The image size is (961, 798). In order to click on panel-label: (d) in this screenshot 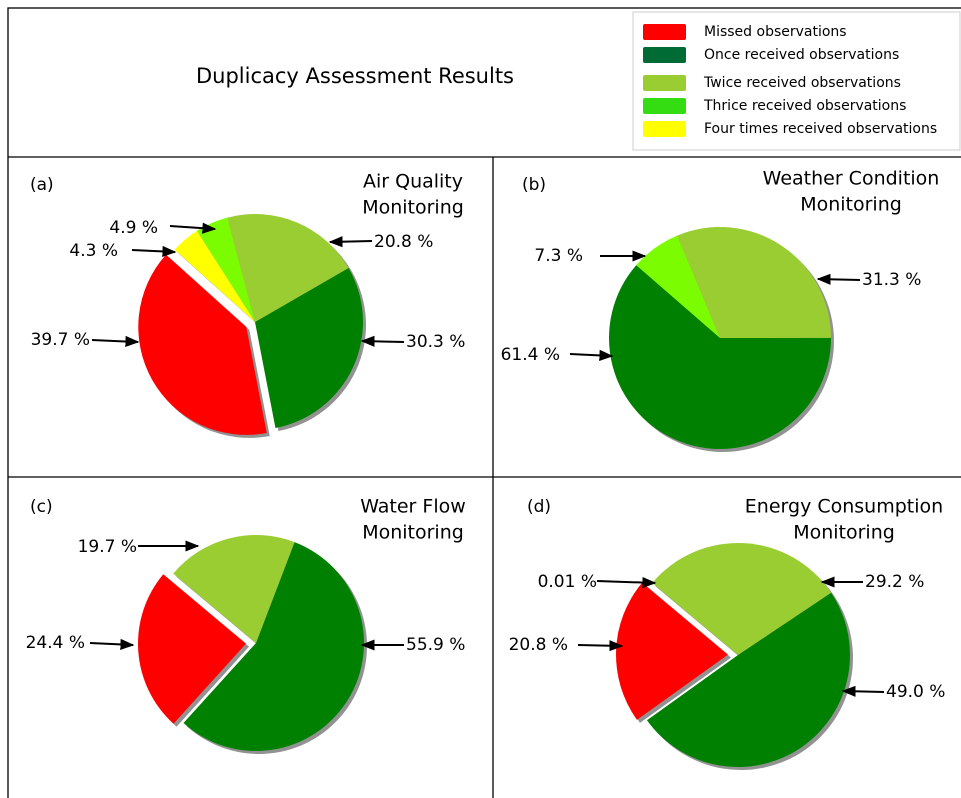, I will do `click(539, 507)`.